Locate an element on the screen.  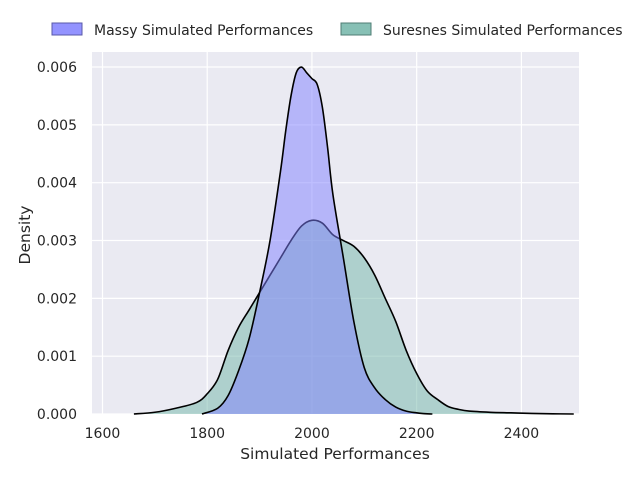
x-tick-label: 2200 is located at coordinates (417, 434).